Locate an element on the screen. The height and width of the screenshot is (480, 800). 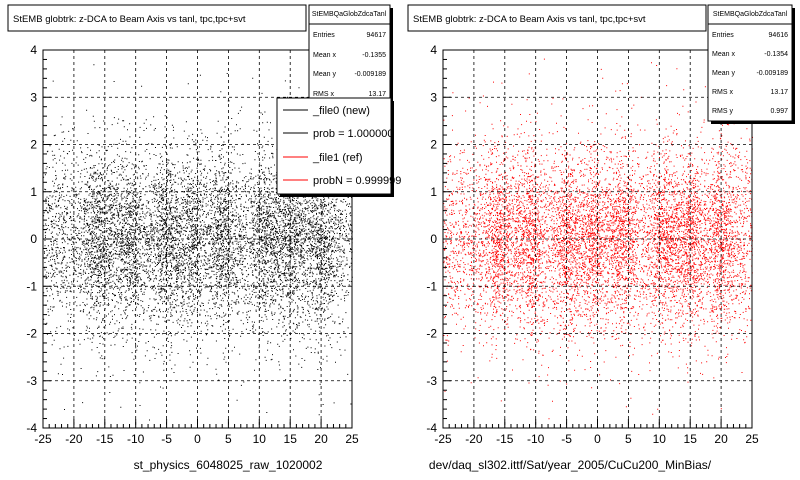
left-x-tick-label: 20 is located at coordinates (321, 439).